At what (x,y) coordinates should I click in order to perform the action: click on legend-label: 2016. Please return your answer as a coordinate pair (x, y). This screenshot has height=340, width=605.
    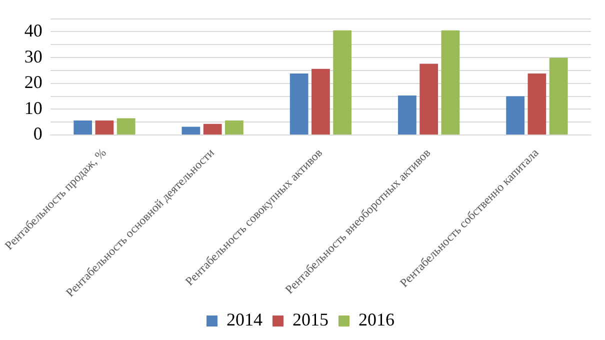
    Looking at the image, I should click on (376, 320).